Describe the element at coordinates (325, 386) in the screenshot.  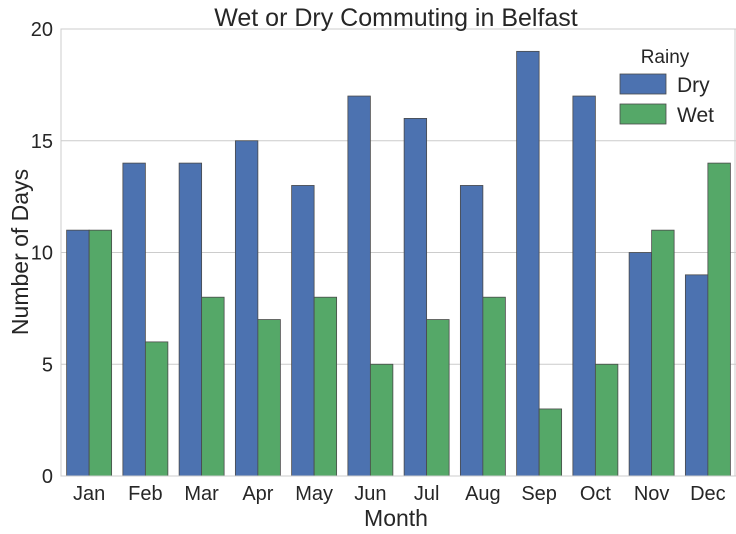
I see `bar-wet-may` at that location.